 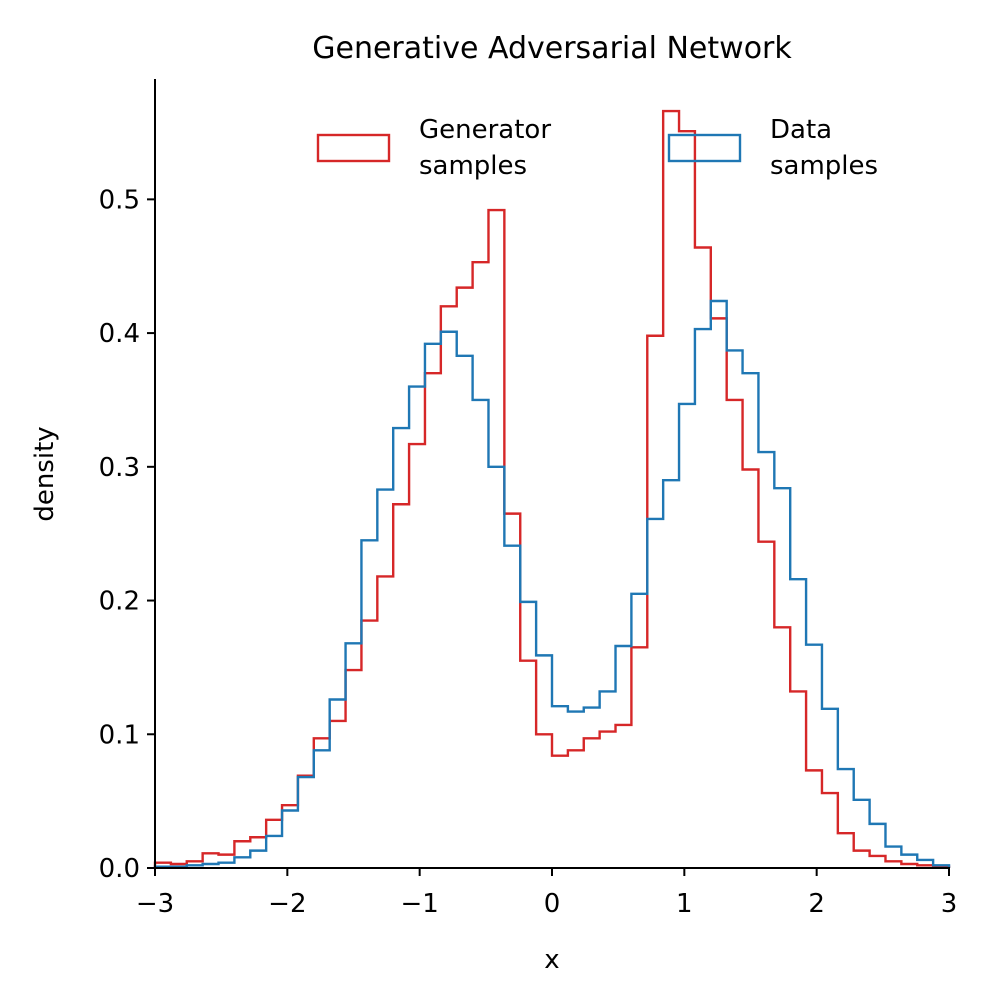 I want to click on x-tick-label: 0, so click(x=552, y=904).